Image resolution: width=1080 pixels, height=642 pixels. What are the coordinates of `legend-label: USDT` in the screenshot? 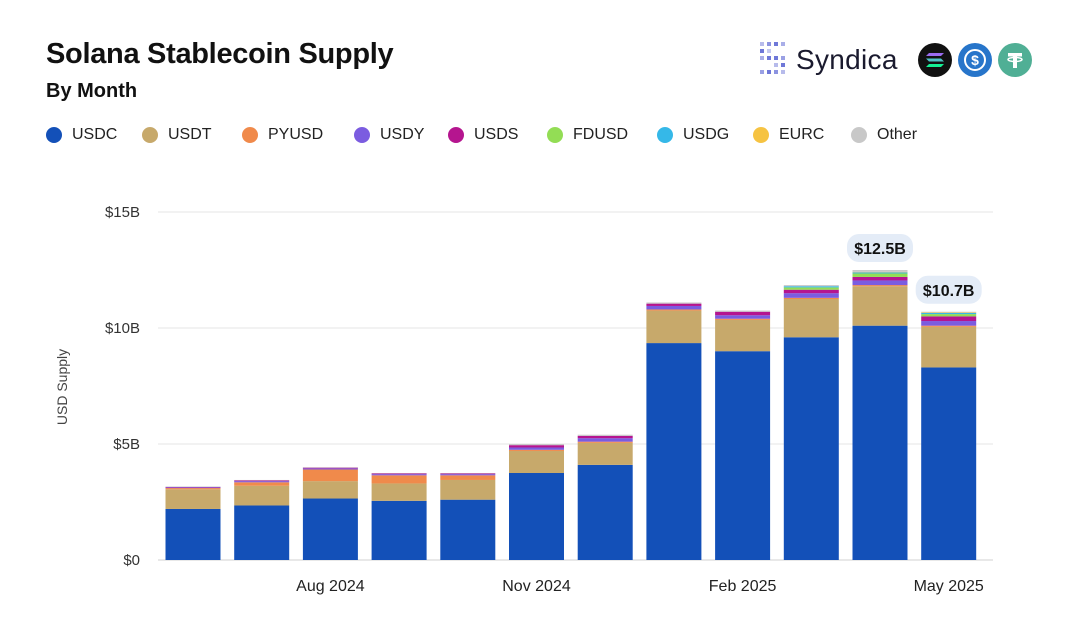 It's located at (190, 134).